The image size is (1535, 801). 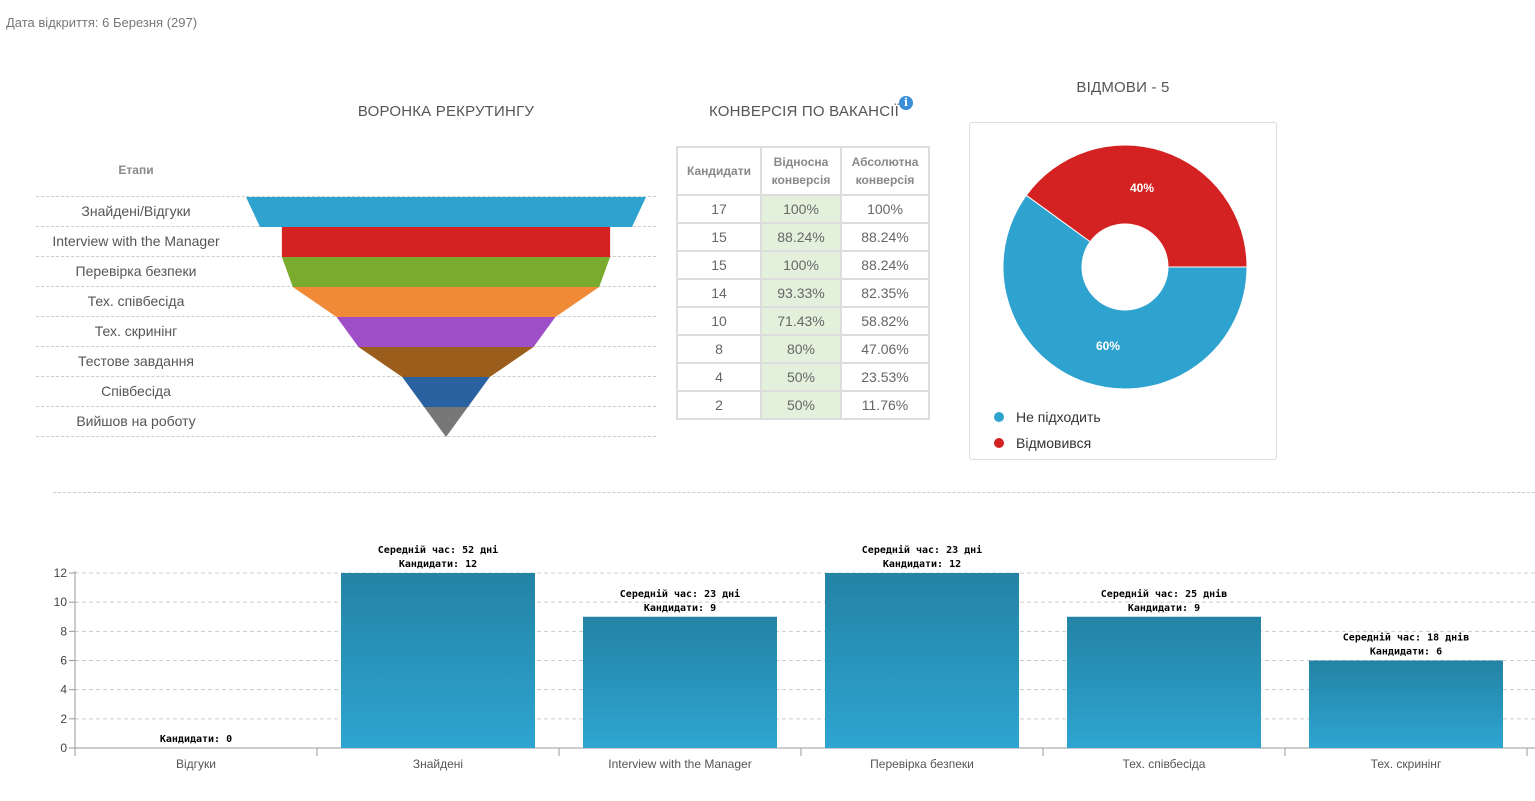 What do you see at coordinates (346, 361) in the screenshot?
I see `funnel-stage-row: Тестове завдання` at bounding box center [346, 361].